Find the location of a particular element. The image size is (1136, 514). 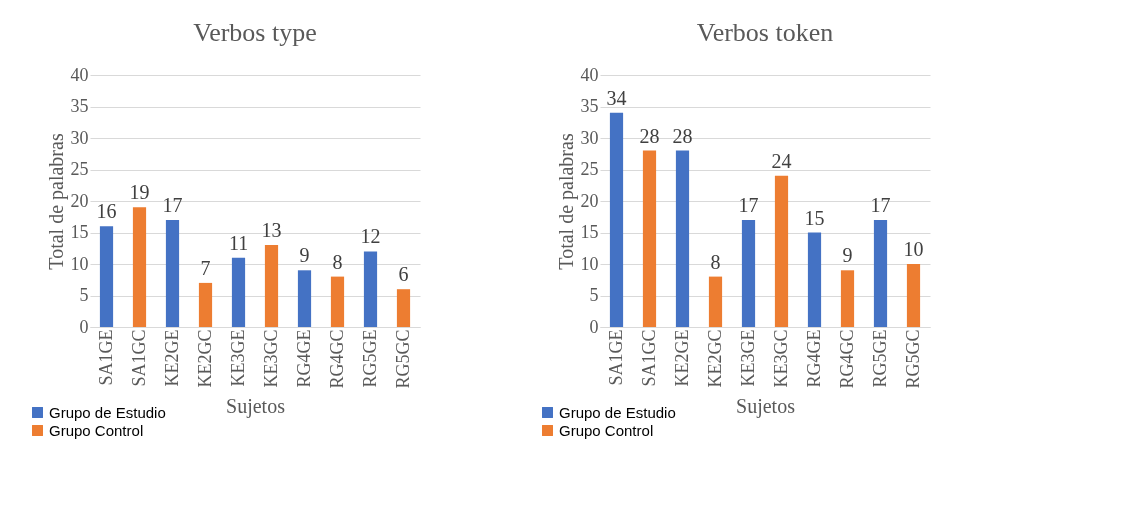

data-label: 16 is located at coordinates (106, 211).